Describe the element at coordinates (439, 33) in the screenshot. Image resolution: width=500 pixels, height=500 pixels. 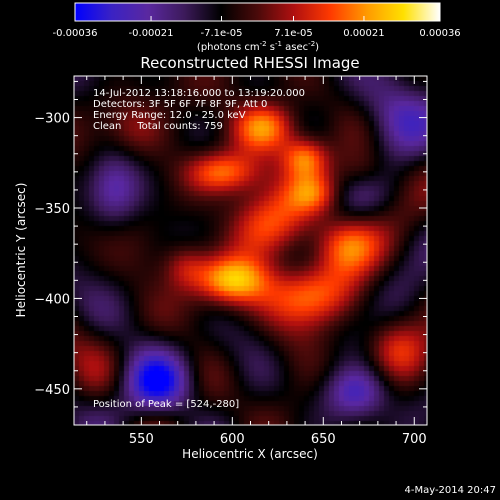
I see `colorbar-tick-label: 0.00036` at that location.